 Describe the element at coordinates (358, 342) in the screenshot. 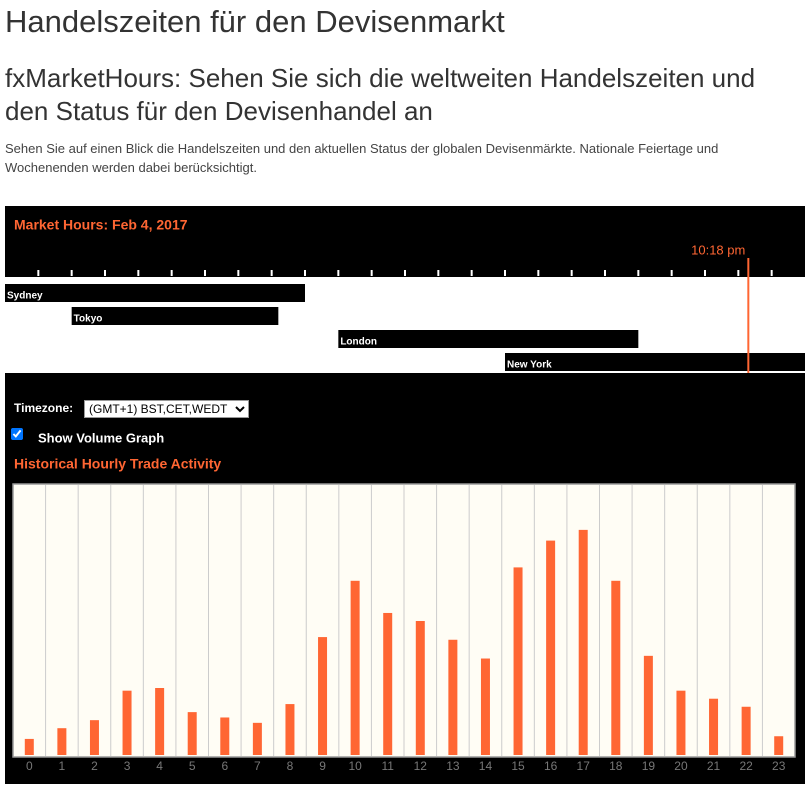

I see `session-label: London` at that location.